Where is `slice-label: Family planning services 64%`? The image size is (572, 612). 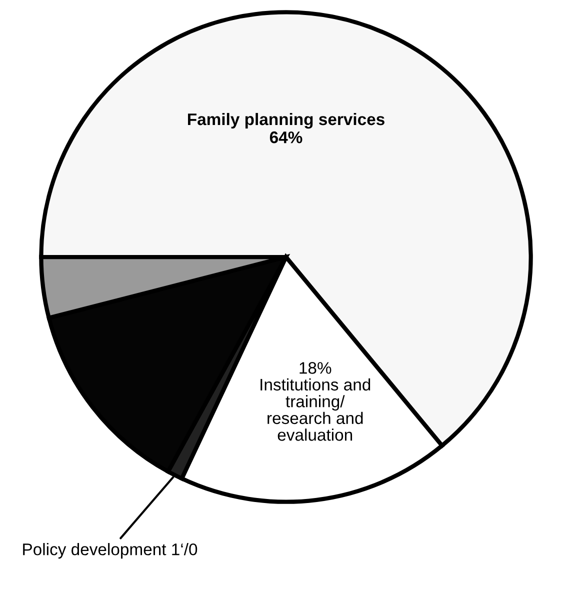
slice-label: Family planning services 64% is located at coordinates (286, 128).